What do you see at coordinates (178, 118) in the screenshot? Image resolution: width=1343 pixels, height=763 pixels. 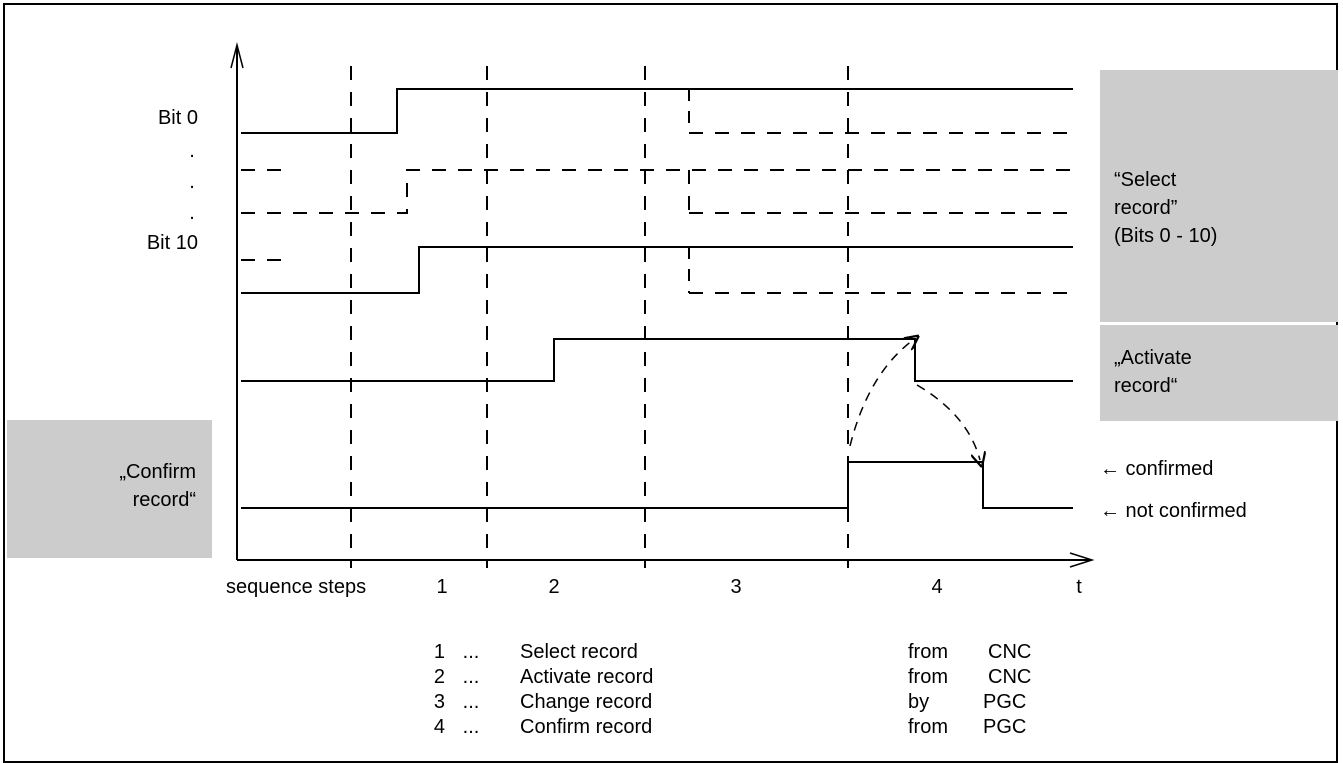 I see `bit0-label: Bit 0` at bounding box center [178, 118].